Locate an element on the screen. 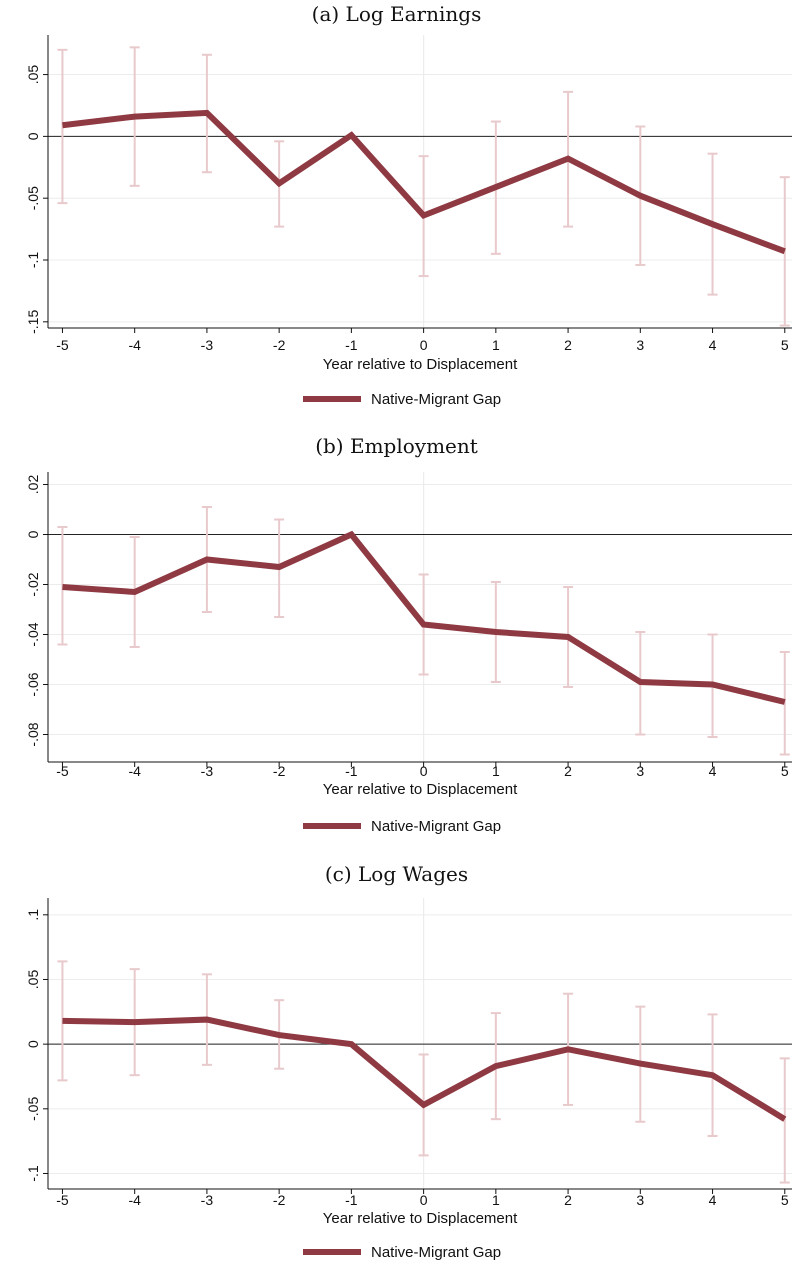  chart-title: (b) Employment is located at coordinates (396, 446).